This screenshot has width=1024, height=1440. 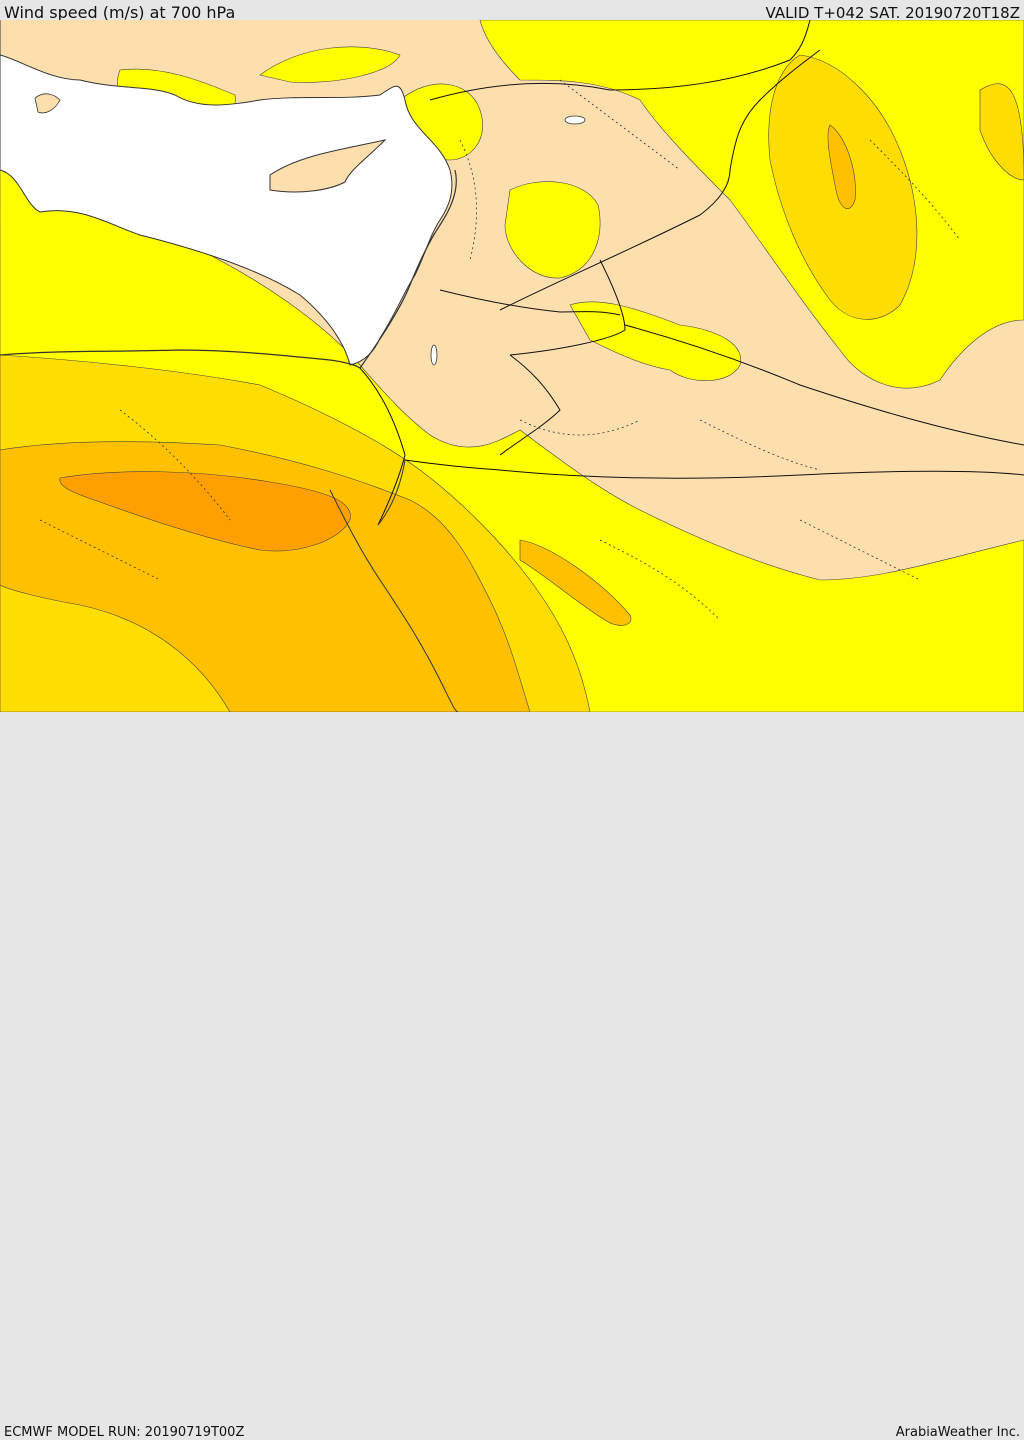 What do you see at coordinates (330, 64) in the screenshot?
I see `wind-patch-turkey` at bounding box center [330, 64].